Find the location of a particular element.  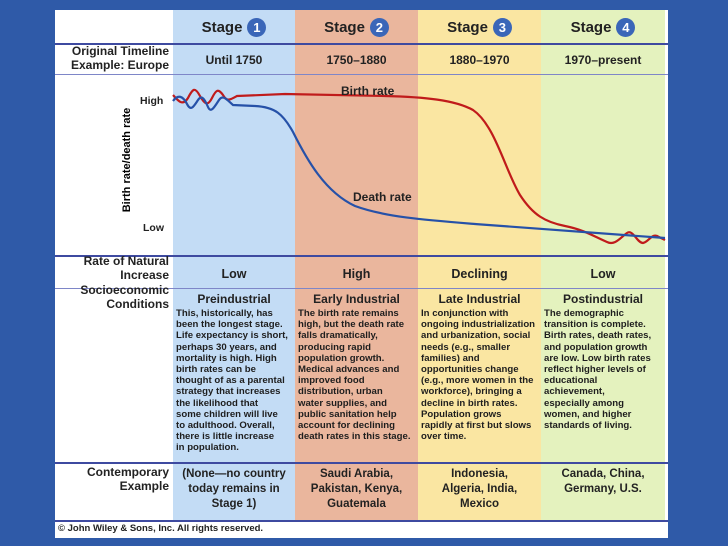

contemporary-label-line-1: Contemporary is located at coordinates (127, 472).